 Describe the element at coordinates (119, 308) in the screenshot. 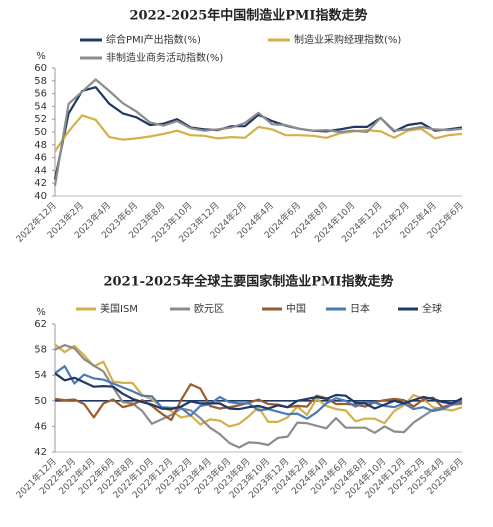

I see `legend-label: 美国ISM` at that location.